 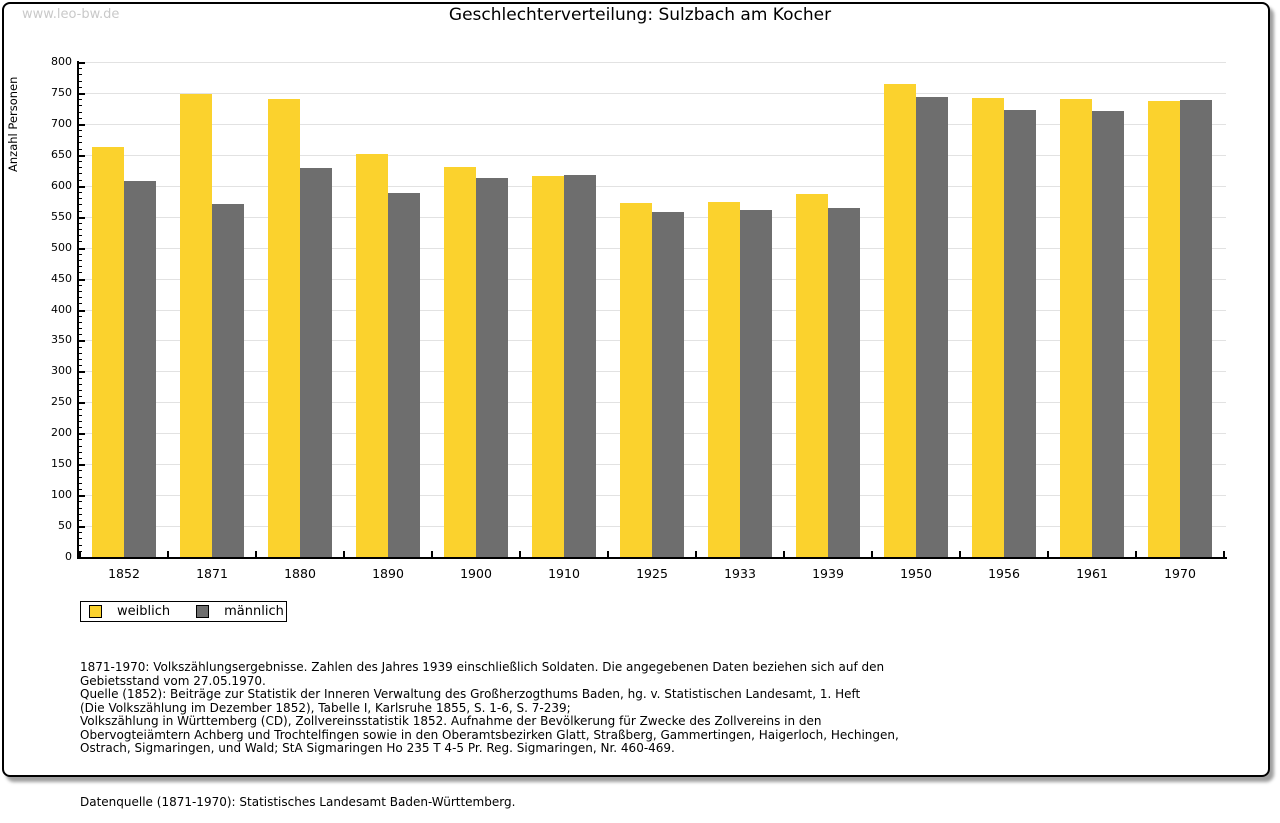 What do you see at coordinates (1164, 329) in the screenshot?
I see `bar-weiblich-1970` at bounding box center [1164, 329].